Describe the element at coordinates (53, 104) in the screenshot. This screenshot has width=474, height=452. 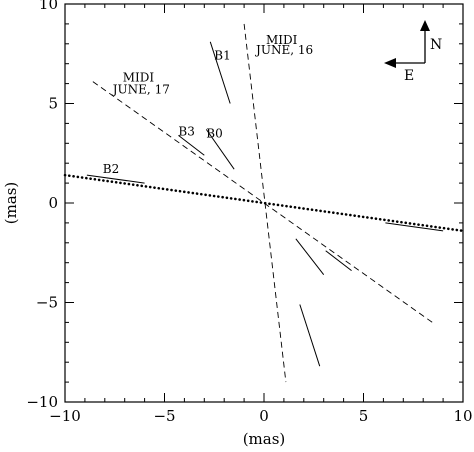
I see `y-tick-label: 5` at that location.